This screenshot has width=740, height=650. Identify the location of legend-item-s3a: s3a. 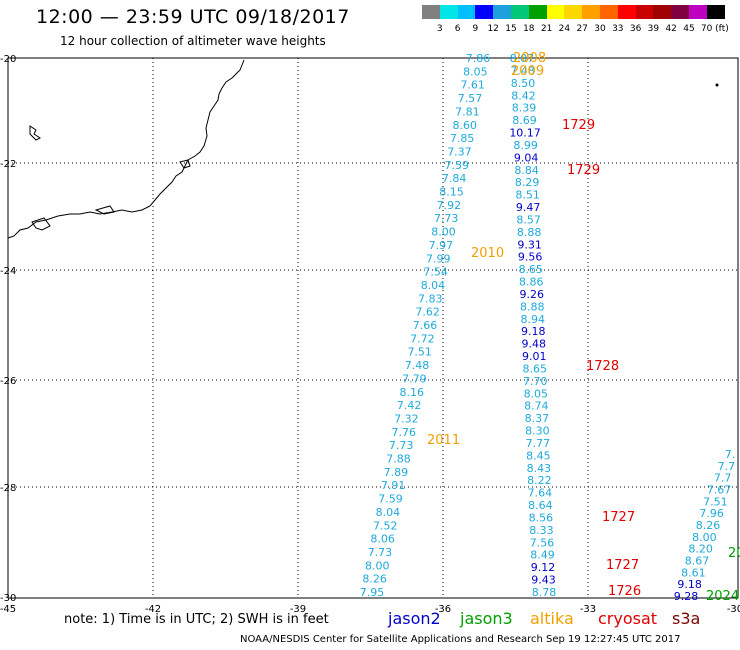
(686, 618).